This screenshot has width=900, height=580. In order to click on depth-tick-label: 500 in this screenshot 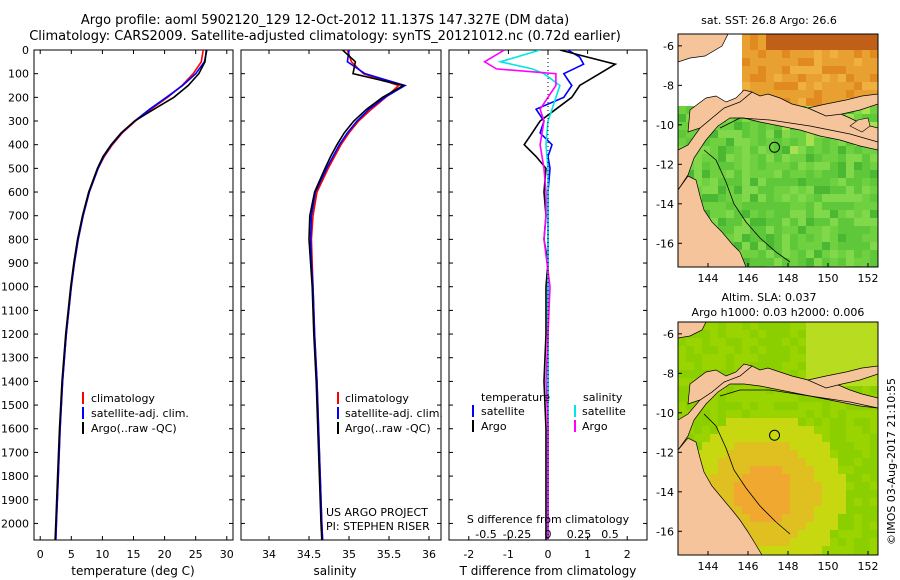, I will do `click(18, 168)`.